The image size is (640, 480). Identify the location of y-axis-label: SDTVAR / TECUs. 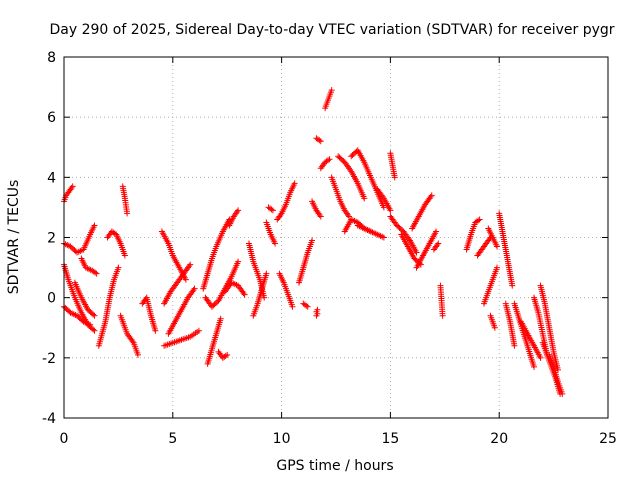
(14, 237).